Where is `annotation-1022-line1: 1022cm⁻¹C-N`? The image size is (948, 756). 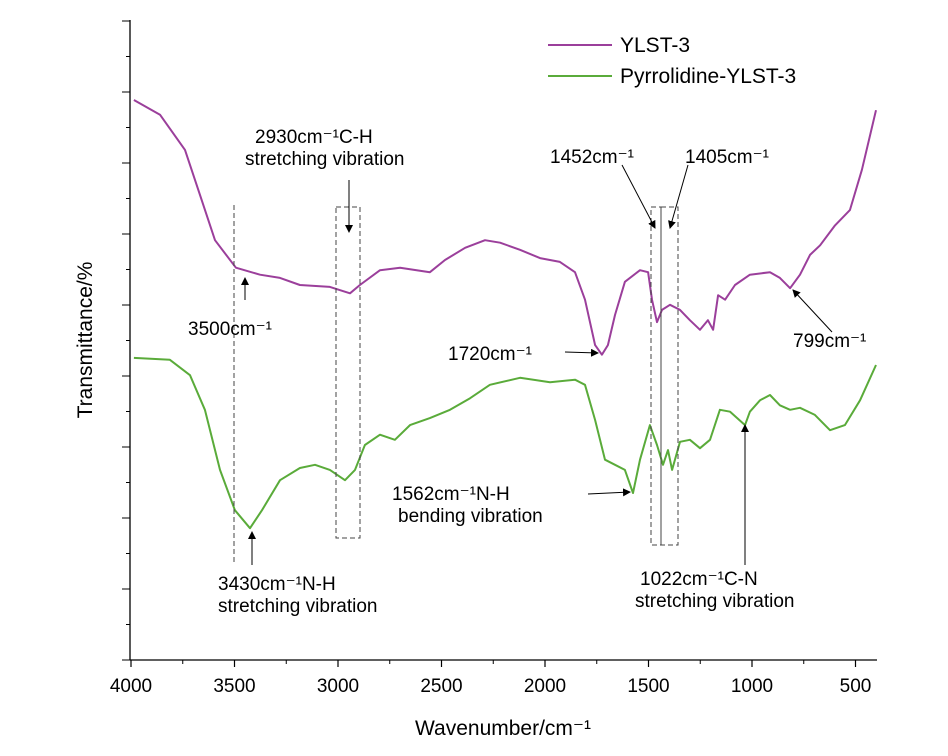
annotation-1022-line1: 1022cm⁻¹C-N is located at coordinates (699, 579).